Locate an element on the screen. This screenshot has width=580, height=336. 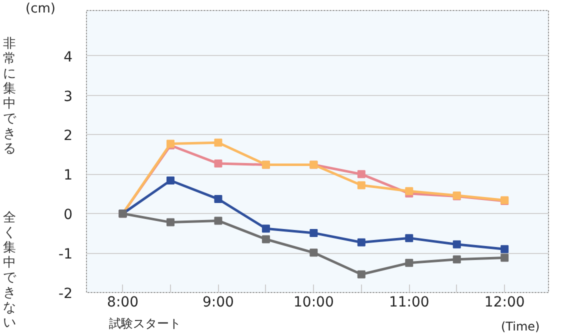
x-tick-label: 11:00 is located at coordinates (409, 302).